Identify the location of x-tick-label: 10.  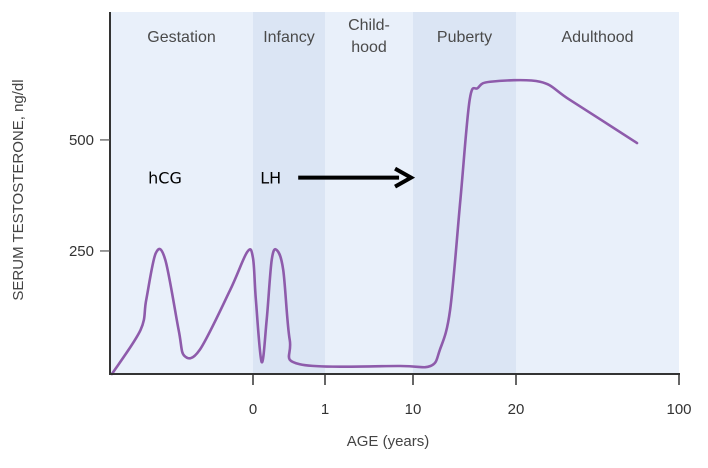
(413, 409).